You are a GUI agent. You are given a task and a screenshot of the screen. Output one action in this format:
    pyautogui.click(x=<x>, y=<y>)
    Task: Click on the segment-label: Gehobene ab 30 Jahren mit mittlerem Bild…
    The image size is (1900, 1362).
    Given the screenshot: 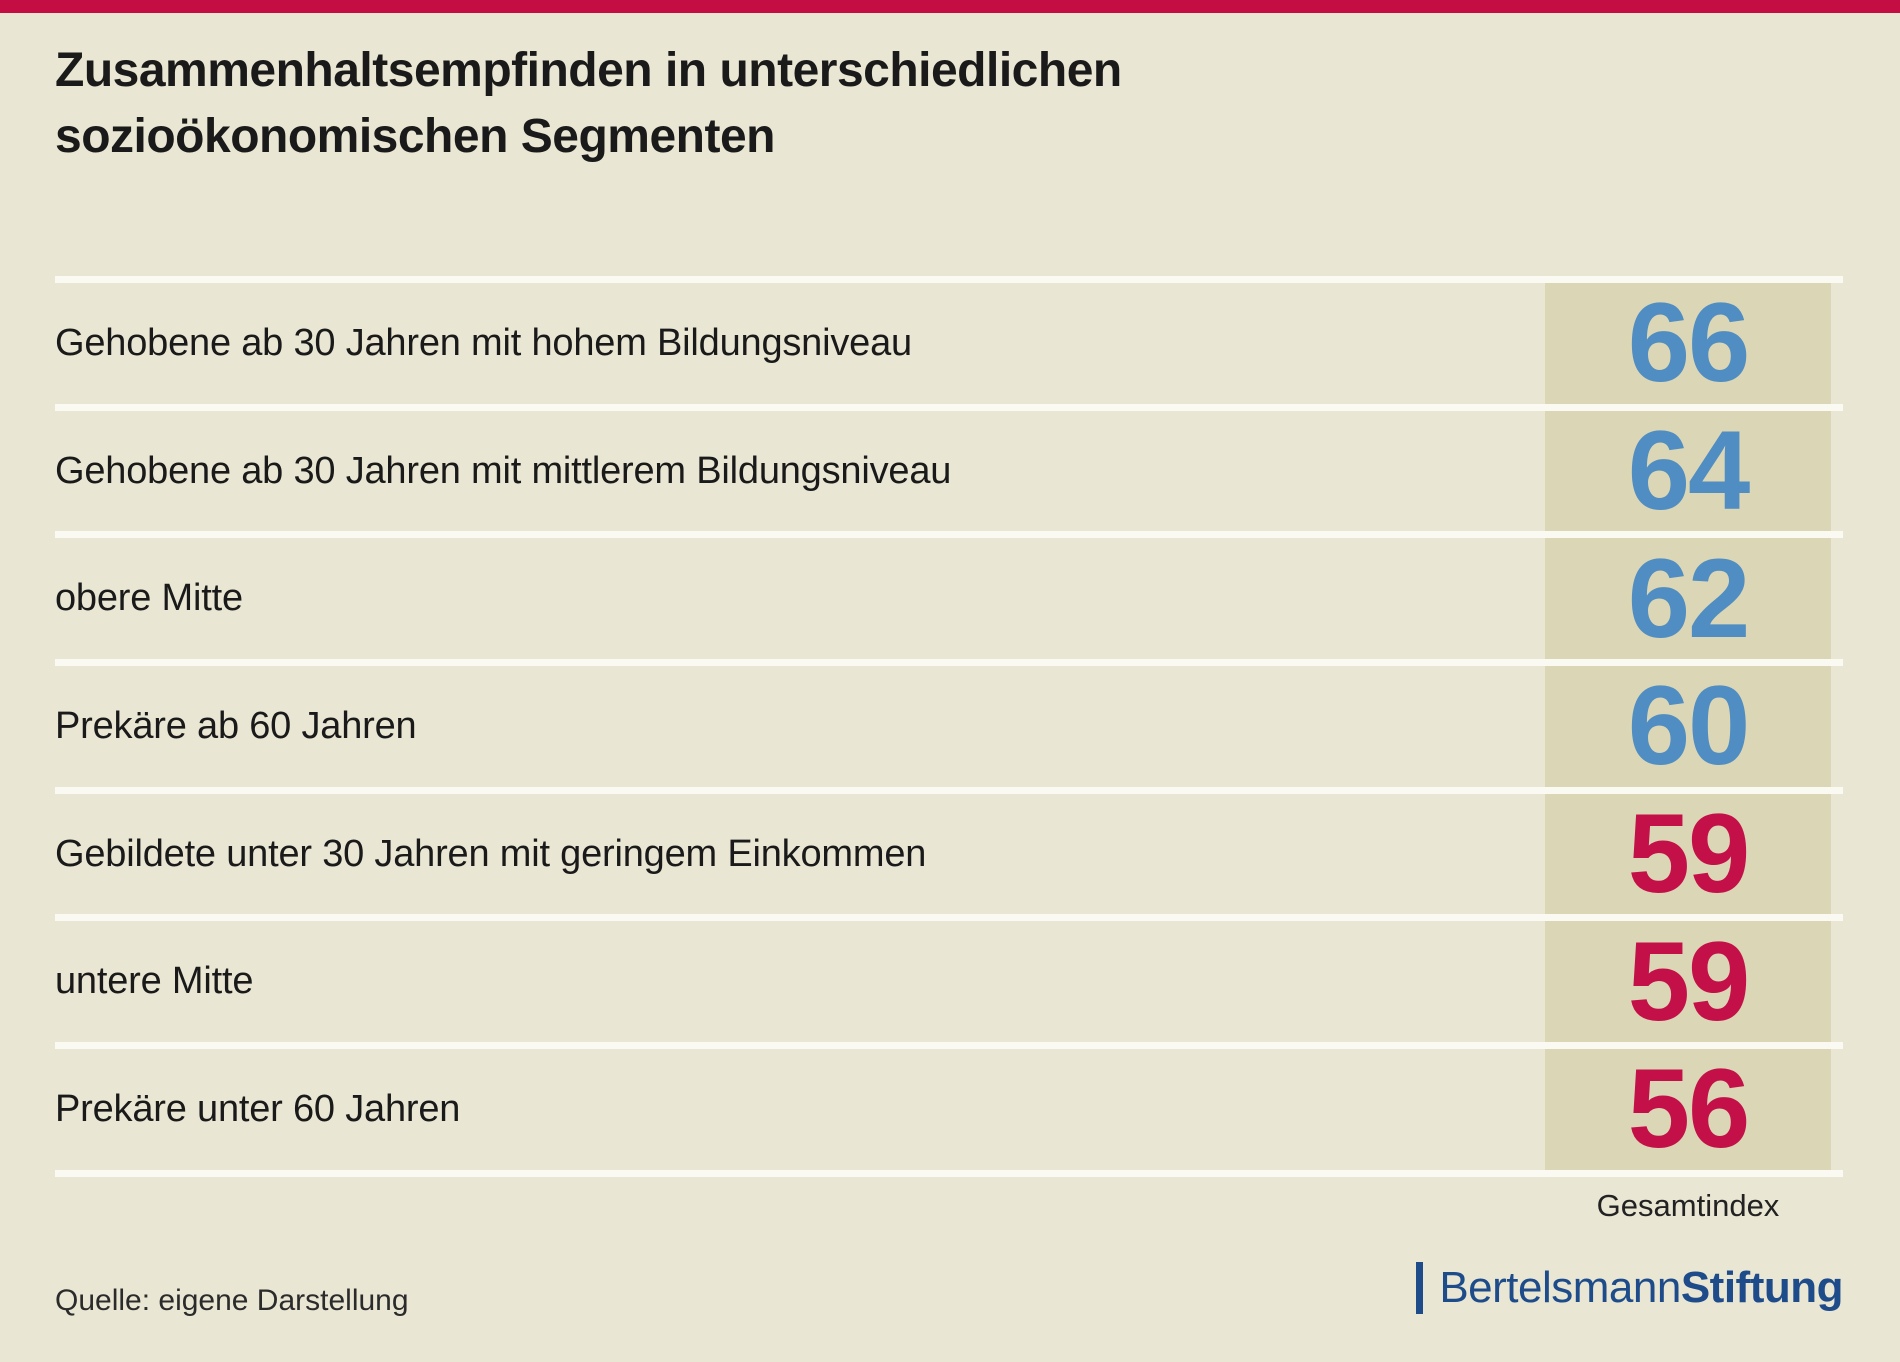 What is the action you would take?
    pyautogui.click(x=503, y=470)
    